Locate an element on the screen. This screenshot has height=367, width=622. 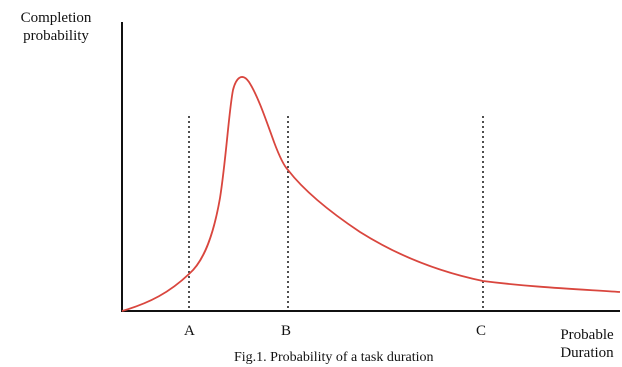
marker-label-a: A is located at coordinates (189, 331).